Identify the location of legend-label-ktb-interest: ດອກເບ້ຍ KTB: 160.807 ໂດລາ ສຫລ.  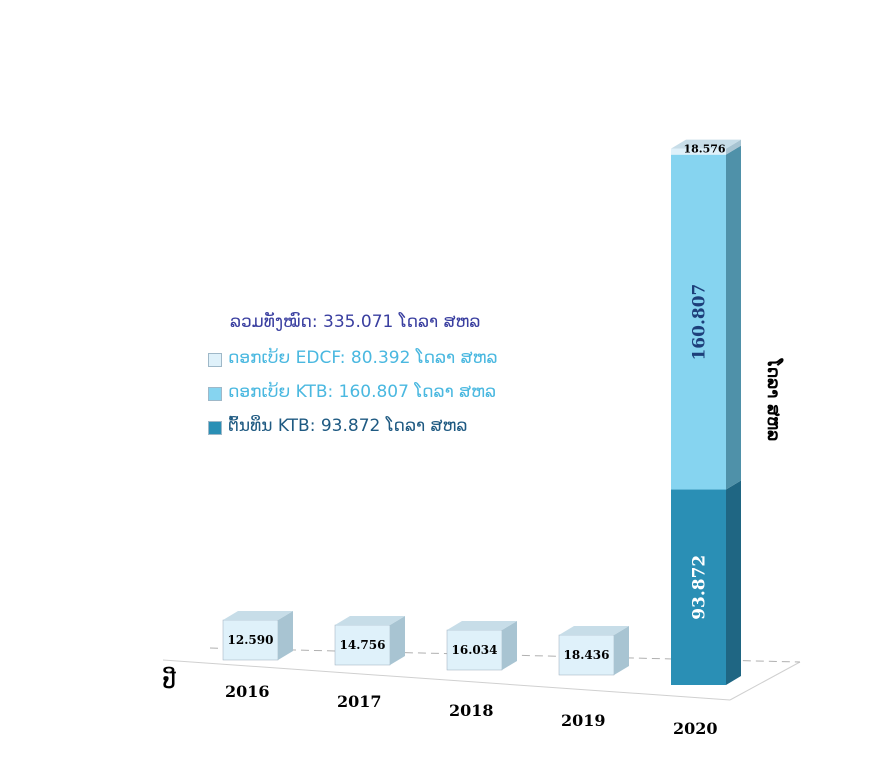
(362, 392).